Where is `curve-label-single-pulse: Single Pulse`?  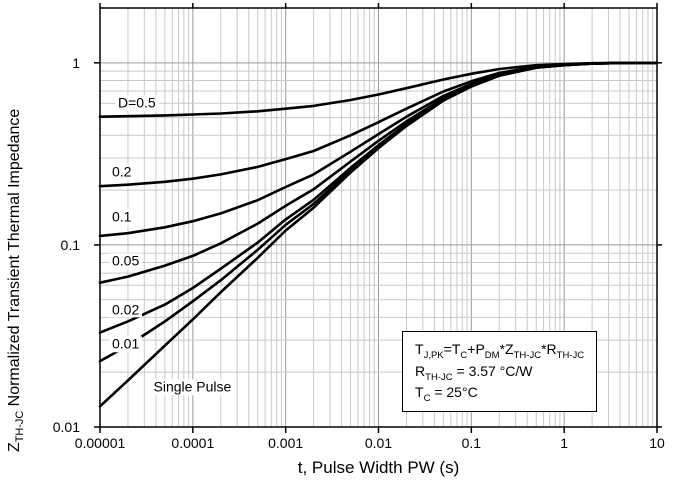 curve-label-single-pulse: Single Pulse is located at coordinates (192, 387).